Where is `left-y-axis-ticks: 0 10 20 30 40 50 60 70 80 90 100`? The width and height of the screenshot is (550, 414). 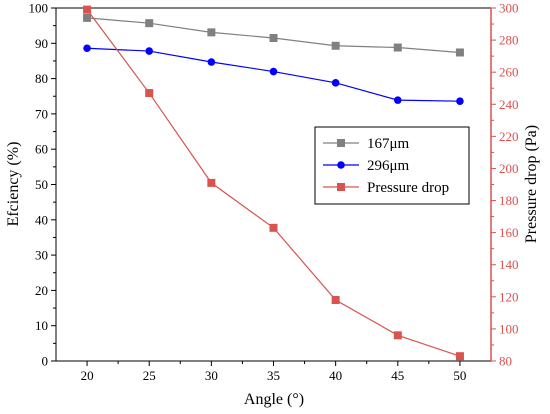
left-y-axis-ticks: 0 10 20 30 40 50 60 70 80 90 100 is located at coordinates (42, 185).